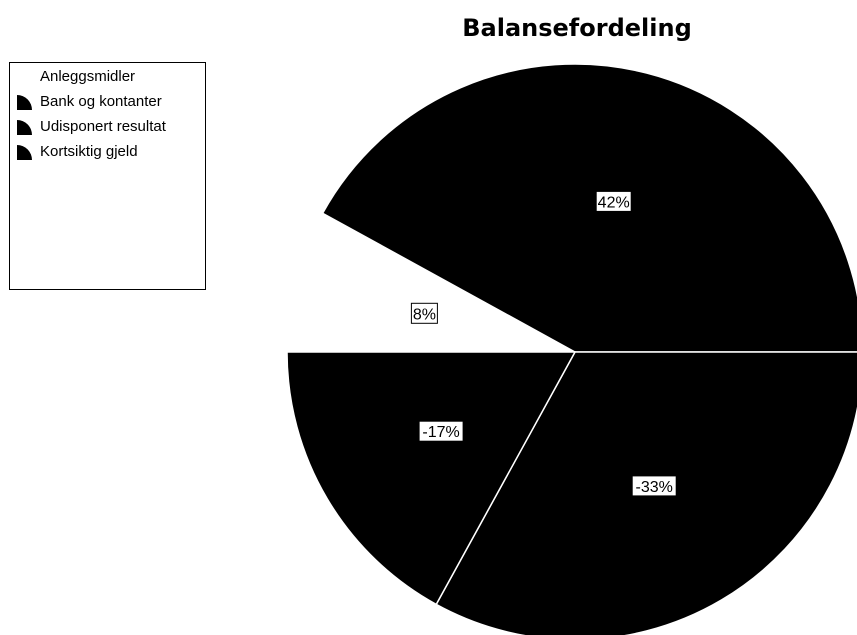 The image size is (857, 635). I want to click on legend-label: Anleggsmidler, so click(88, 76).